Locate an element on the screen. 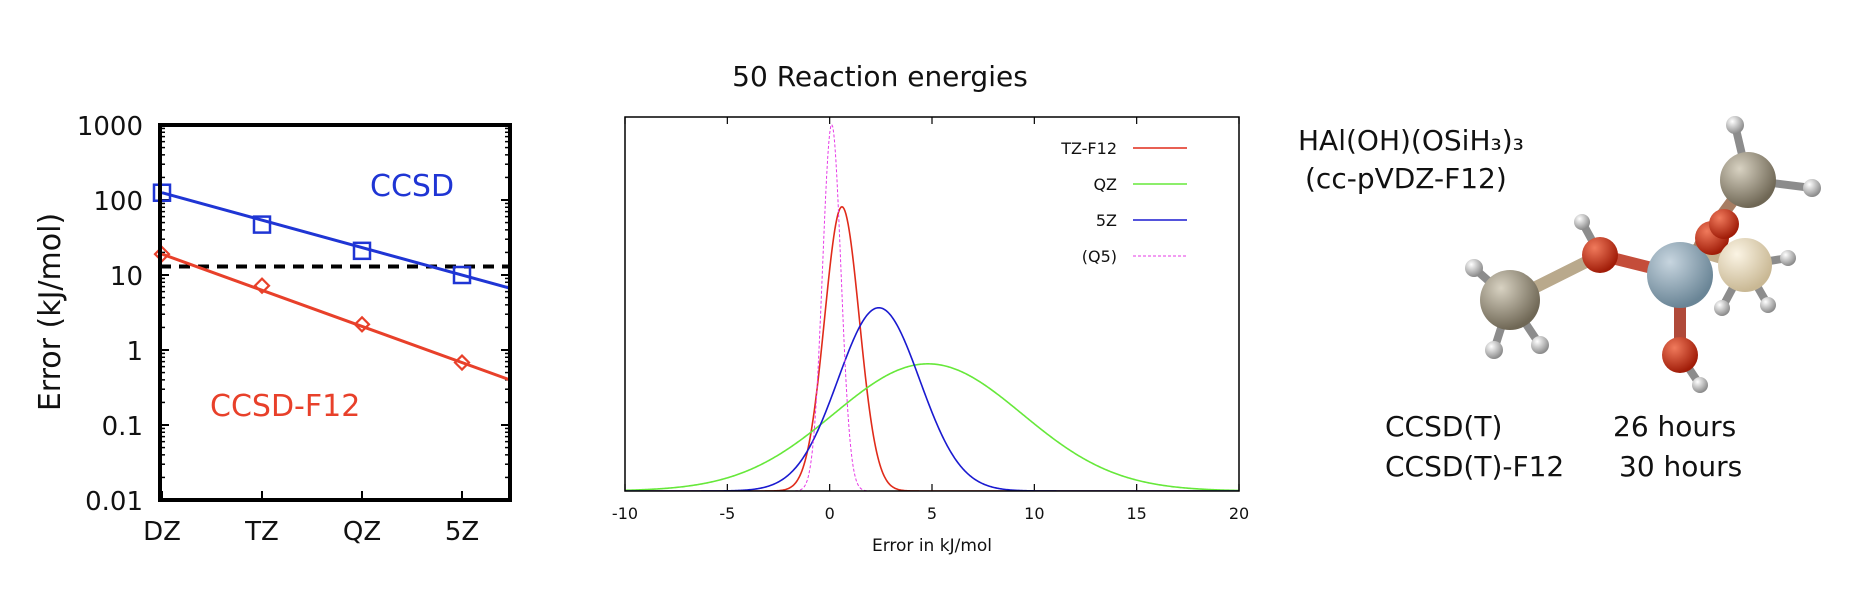  y-tick-label: 0.1 is located at coordinates (122, 427).